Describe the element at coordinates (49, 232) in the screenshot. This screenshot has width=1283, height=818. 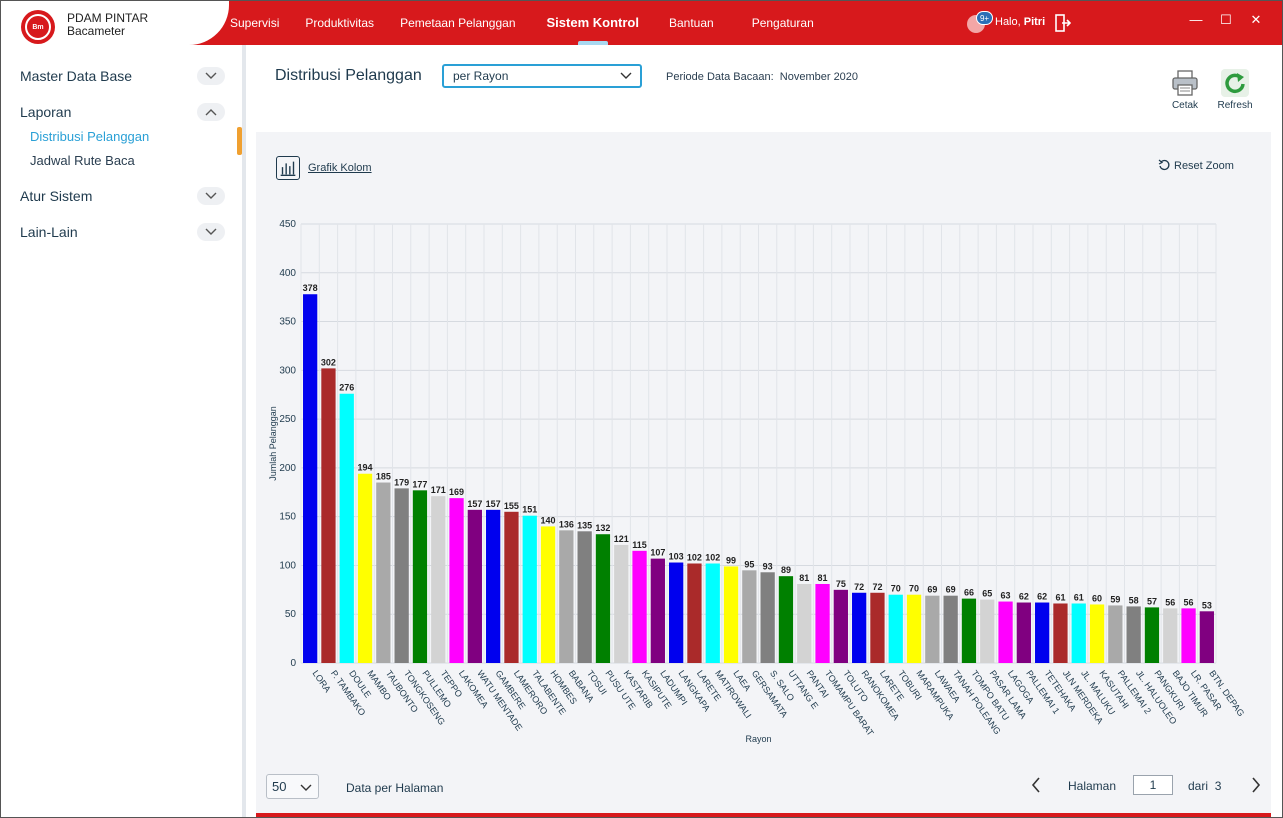
I see `sidebar-group-lain-lain: Lain-Lain` at that location.